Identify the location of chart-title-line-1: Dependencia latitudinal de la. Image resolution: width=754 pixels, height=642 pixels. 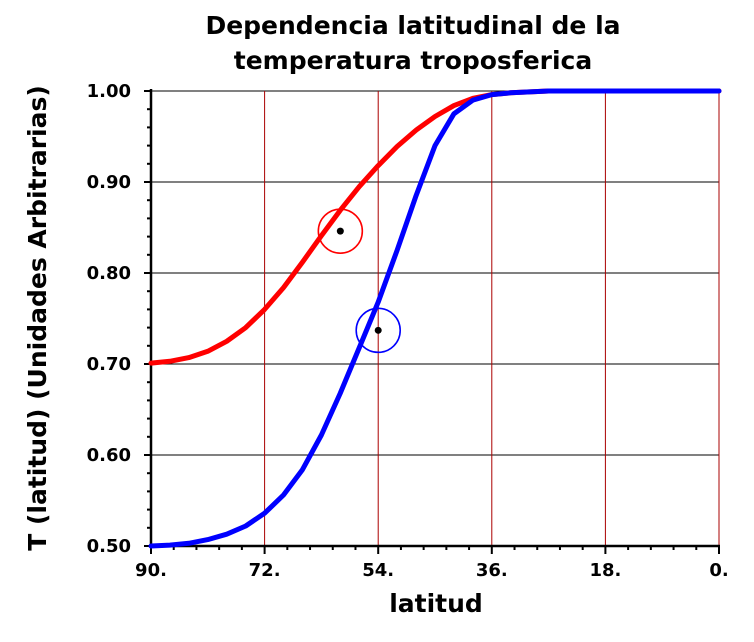
(412, 25).